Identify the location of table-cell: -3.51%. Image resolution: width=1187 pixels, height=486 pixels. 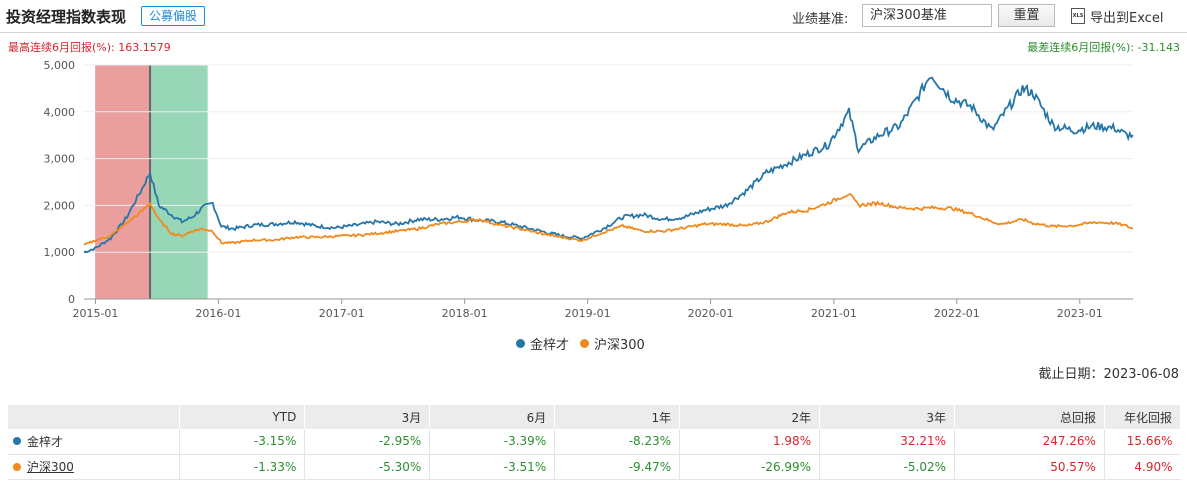
(492, 467).